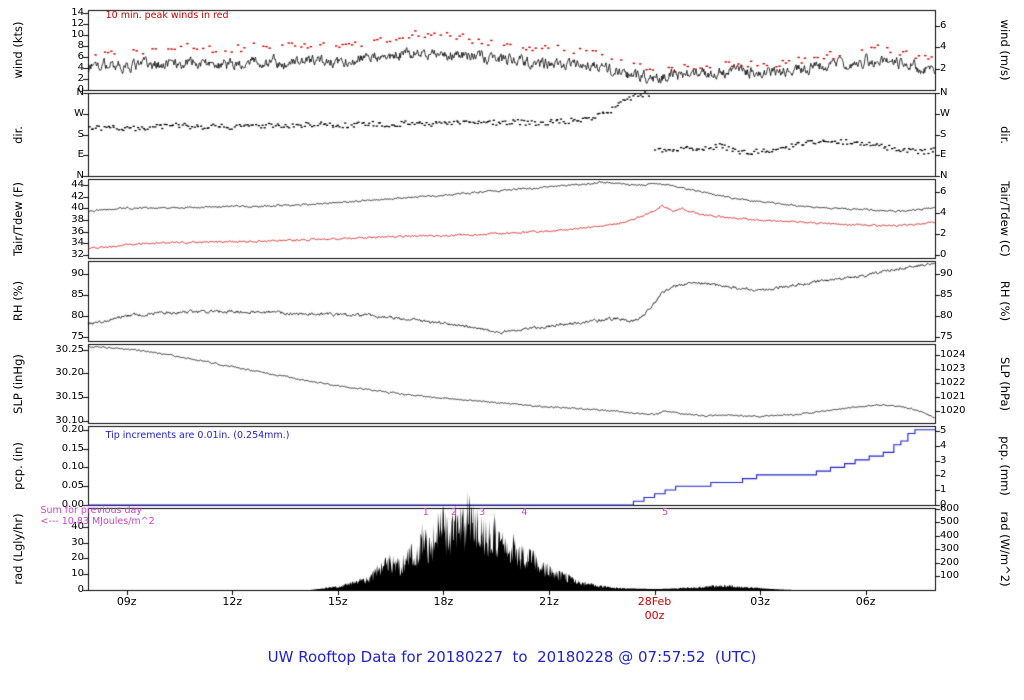 The image size is (1024, 700). Describe the element at coordinates (77, 542) in the screenshot. I see `ytick-left-rad: 30` at that location.